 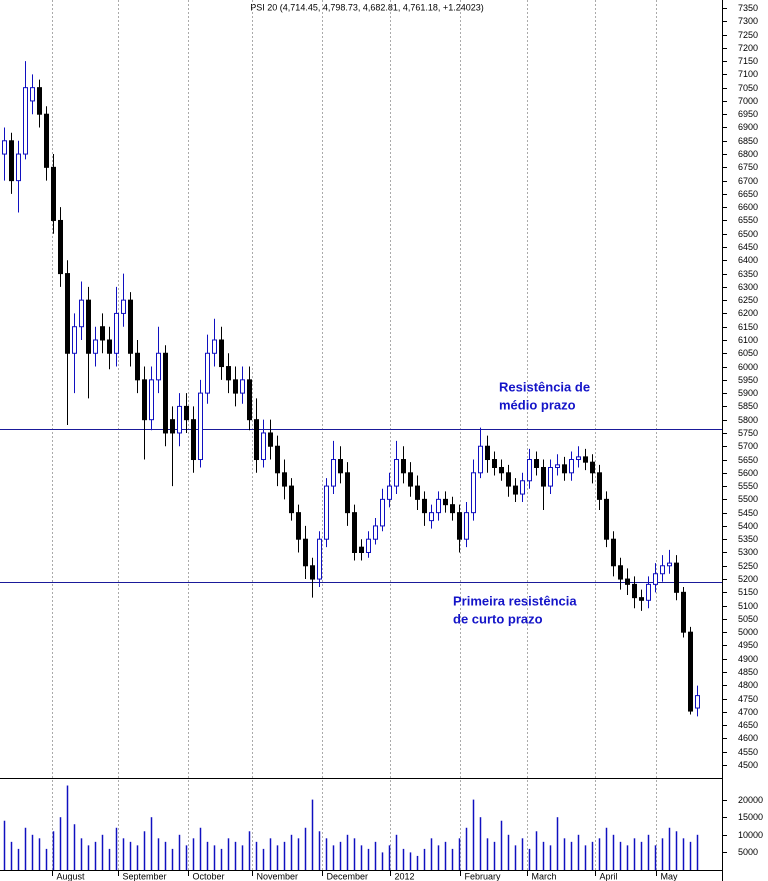 What do you see at coordinates (748, 327) in the screenshot?
I see `y-tick-label: 6150` at bounding box center [748, 327].